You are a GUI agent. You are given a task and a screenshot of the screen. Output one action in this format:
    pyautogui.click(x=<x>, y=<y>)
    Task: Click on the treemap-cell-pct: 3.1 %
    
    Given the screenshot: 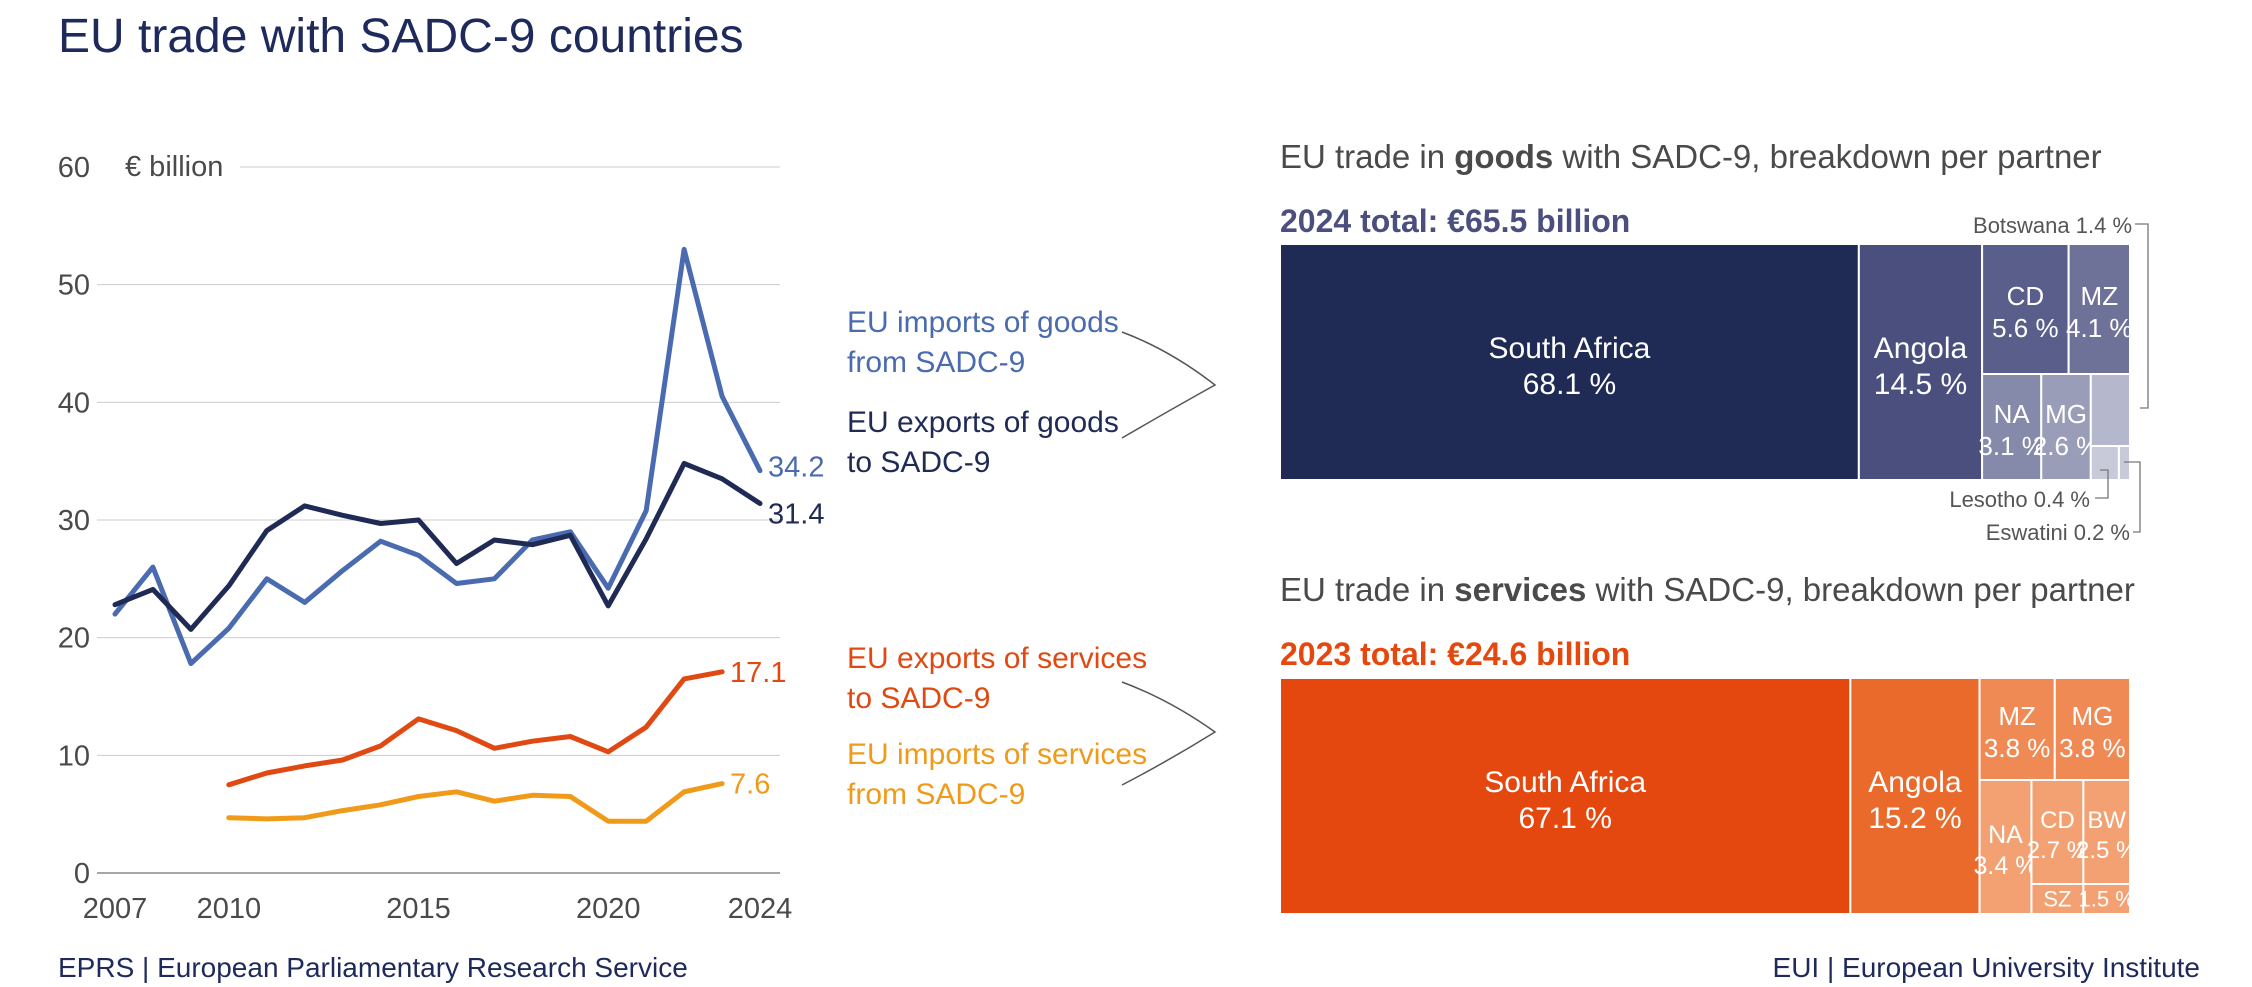 What is the action you would take?
    pyautogui.click(x=2011, y=446)
    